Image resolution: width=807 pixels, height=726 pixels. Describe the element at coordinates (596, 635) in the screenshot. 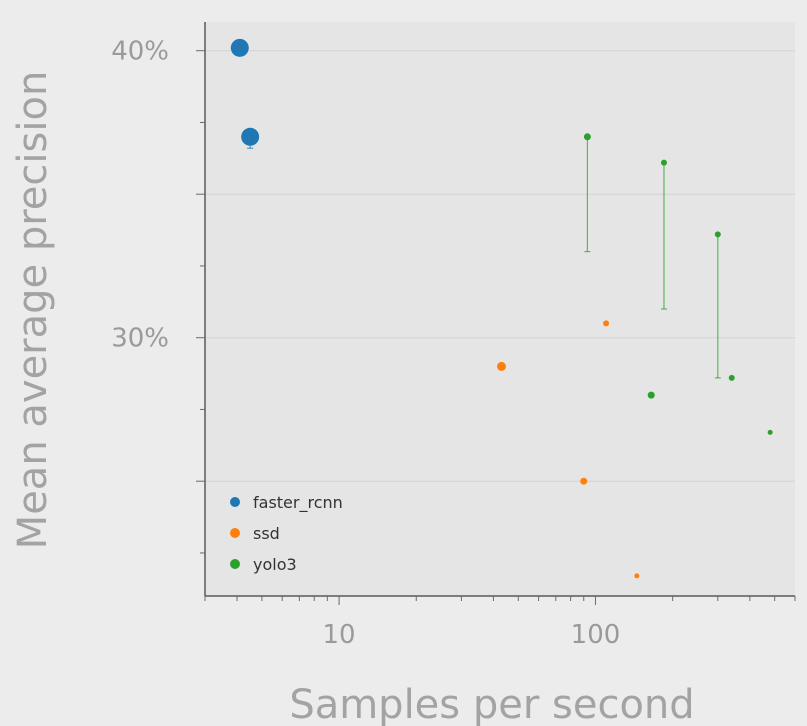

I see `x-tick-label-1: 100` at that location.